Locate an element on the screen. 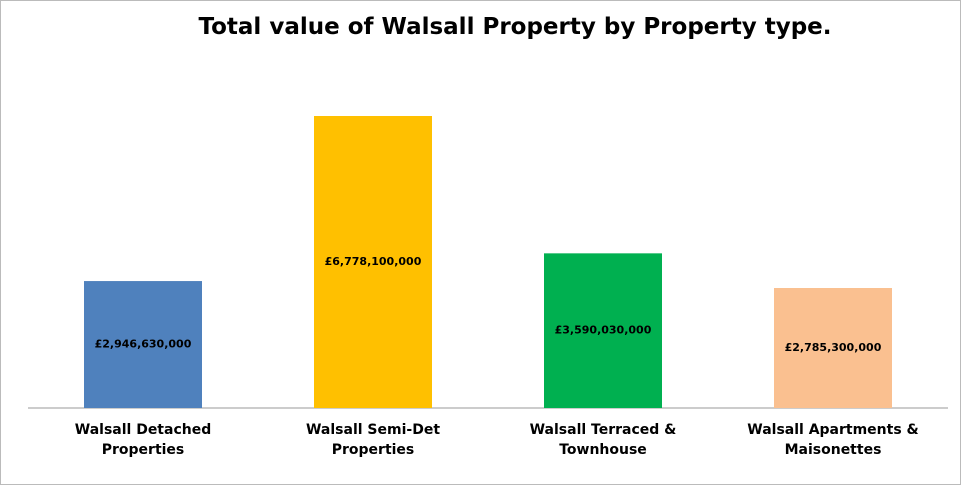 The width and height of the screenshot is (962, 486). x-tick-label: Walsall Semi-Det Properties is located at coordinates (373, 440).